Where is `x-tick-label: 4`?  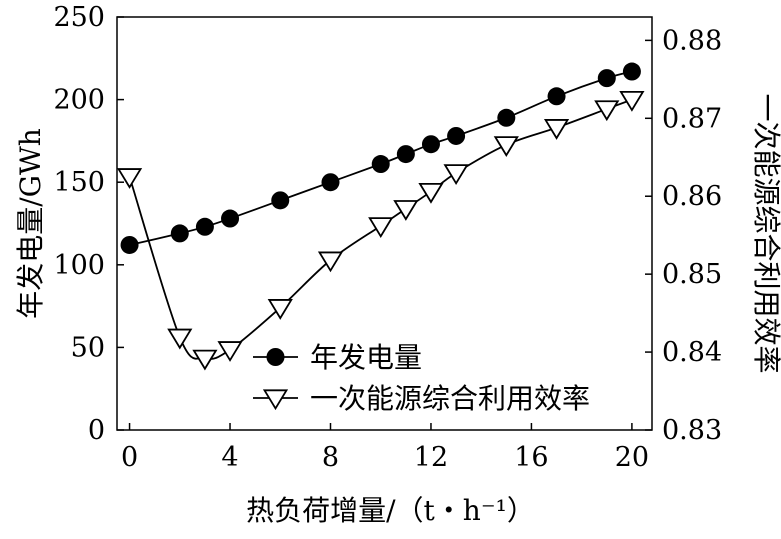 x-tick-label: 4 is located at coordinates (229, 457).